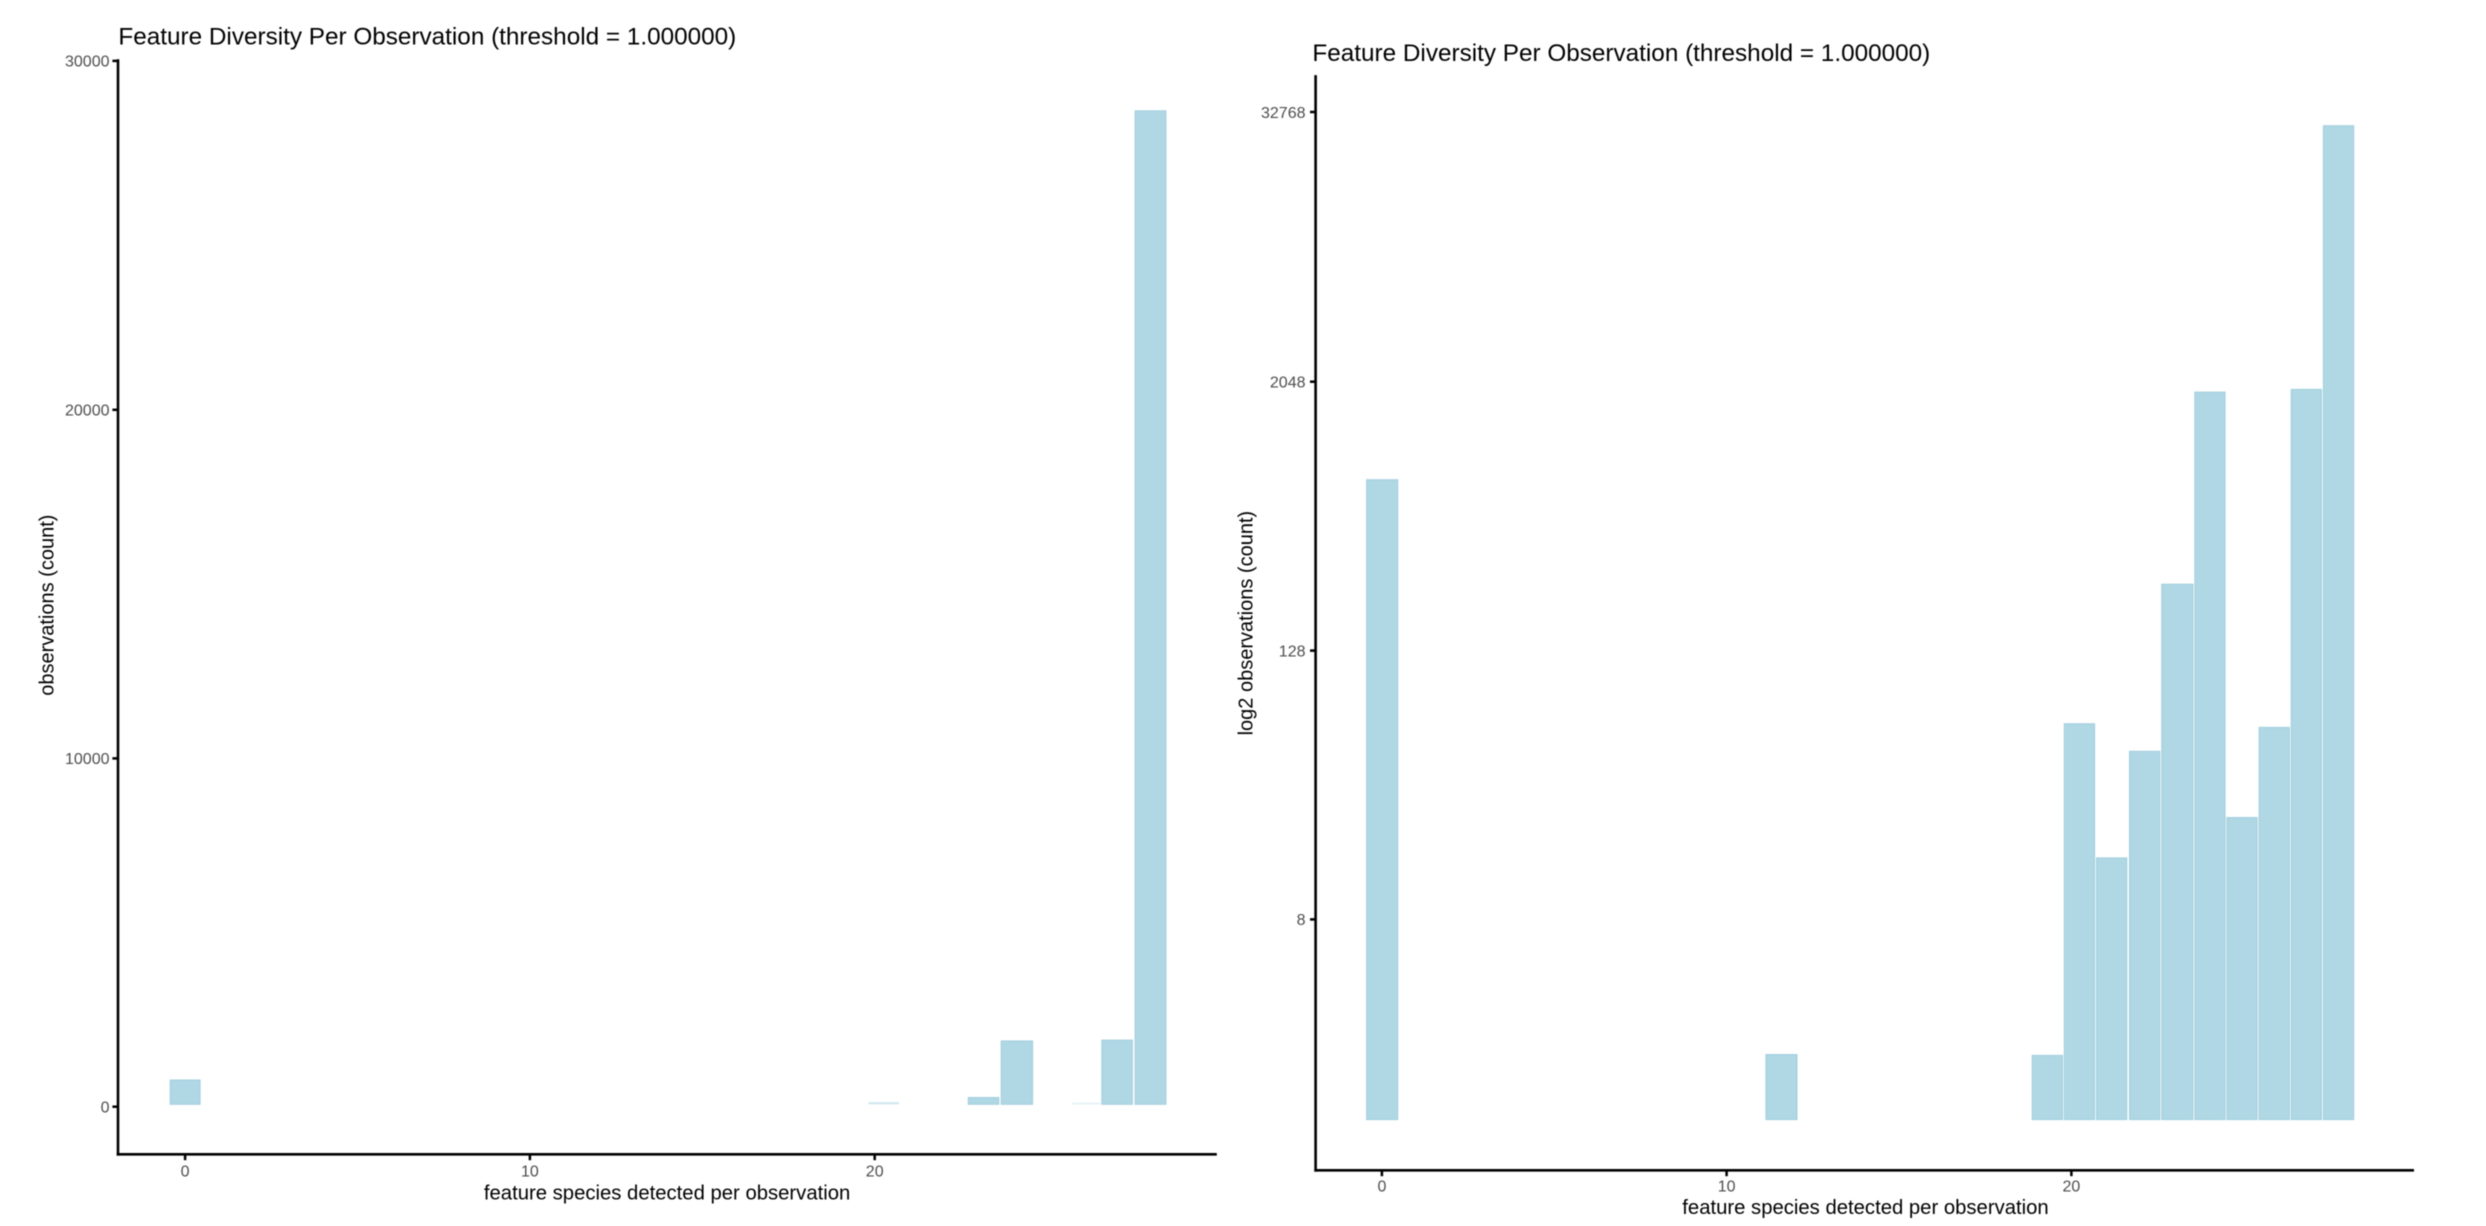  Describe the element at coordinates (48, 605) in the screenshot. I see `svg-text: observations (count)` at that location.